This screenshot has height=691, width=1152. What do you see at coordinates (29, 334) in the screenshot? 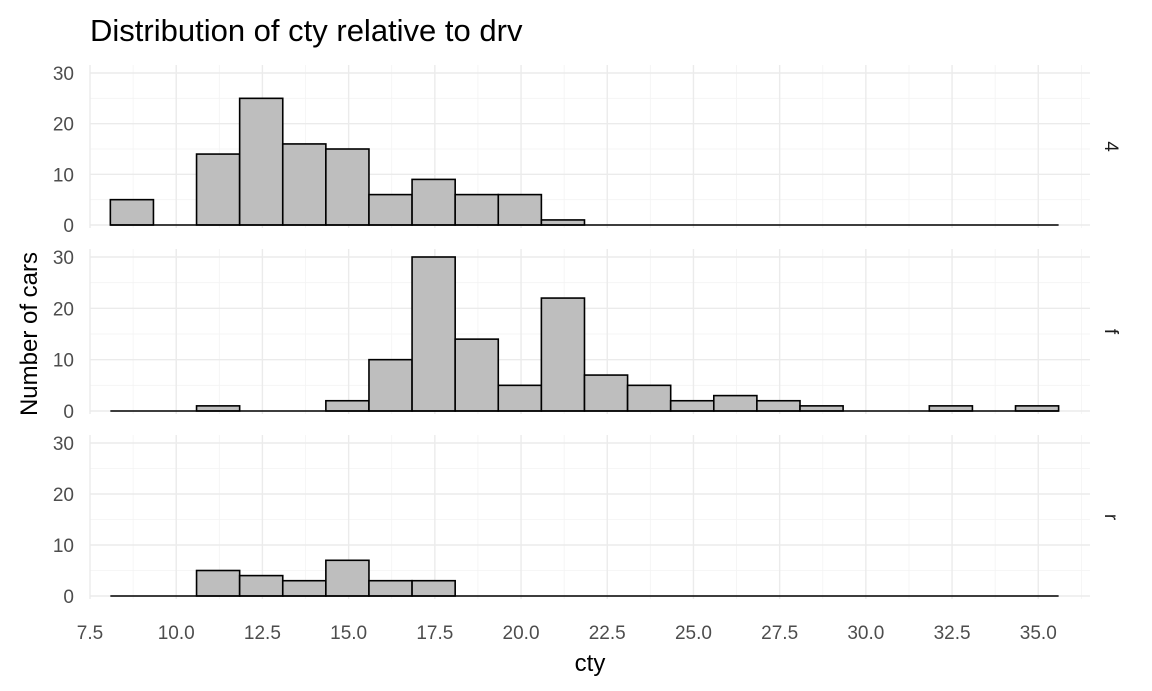
I see `y-axis-title: Number of cars` at bounding box center [29, 334].